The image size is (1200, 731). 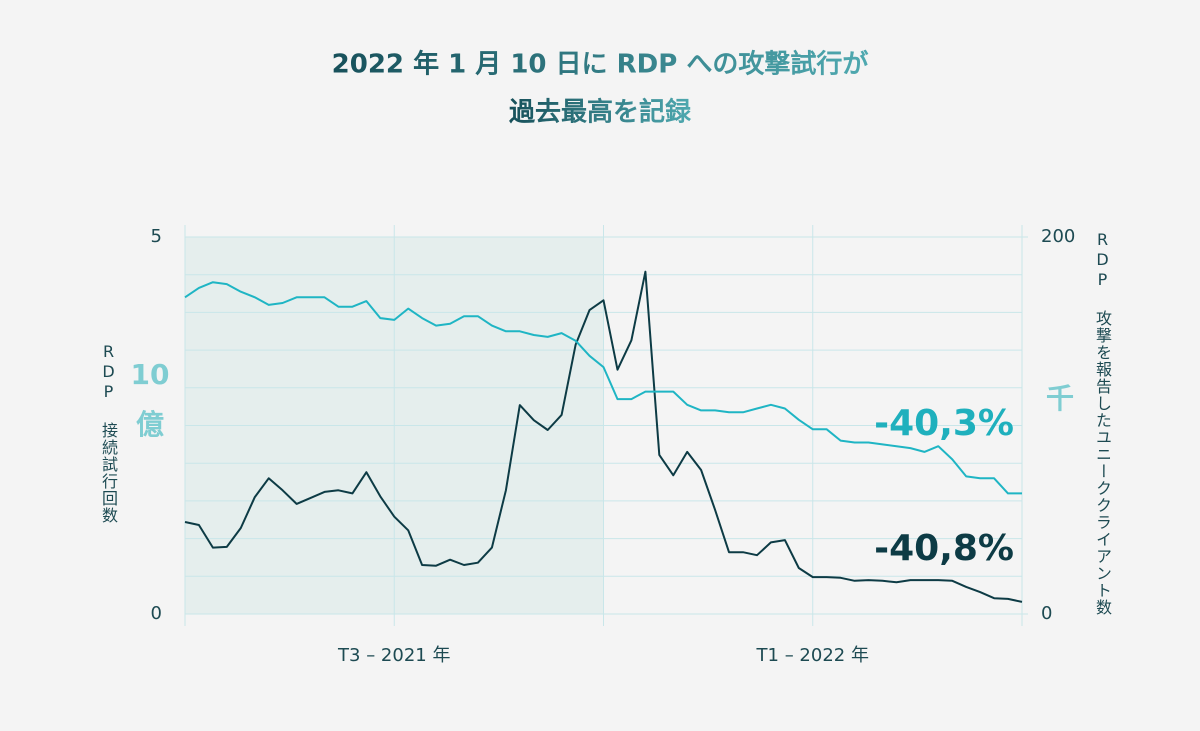 I want to click on y2-axis-label: RDP 攻撃を報告したユニーククライアント数, so click(x=1102, y=423).